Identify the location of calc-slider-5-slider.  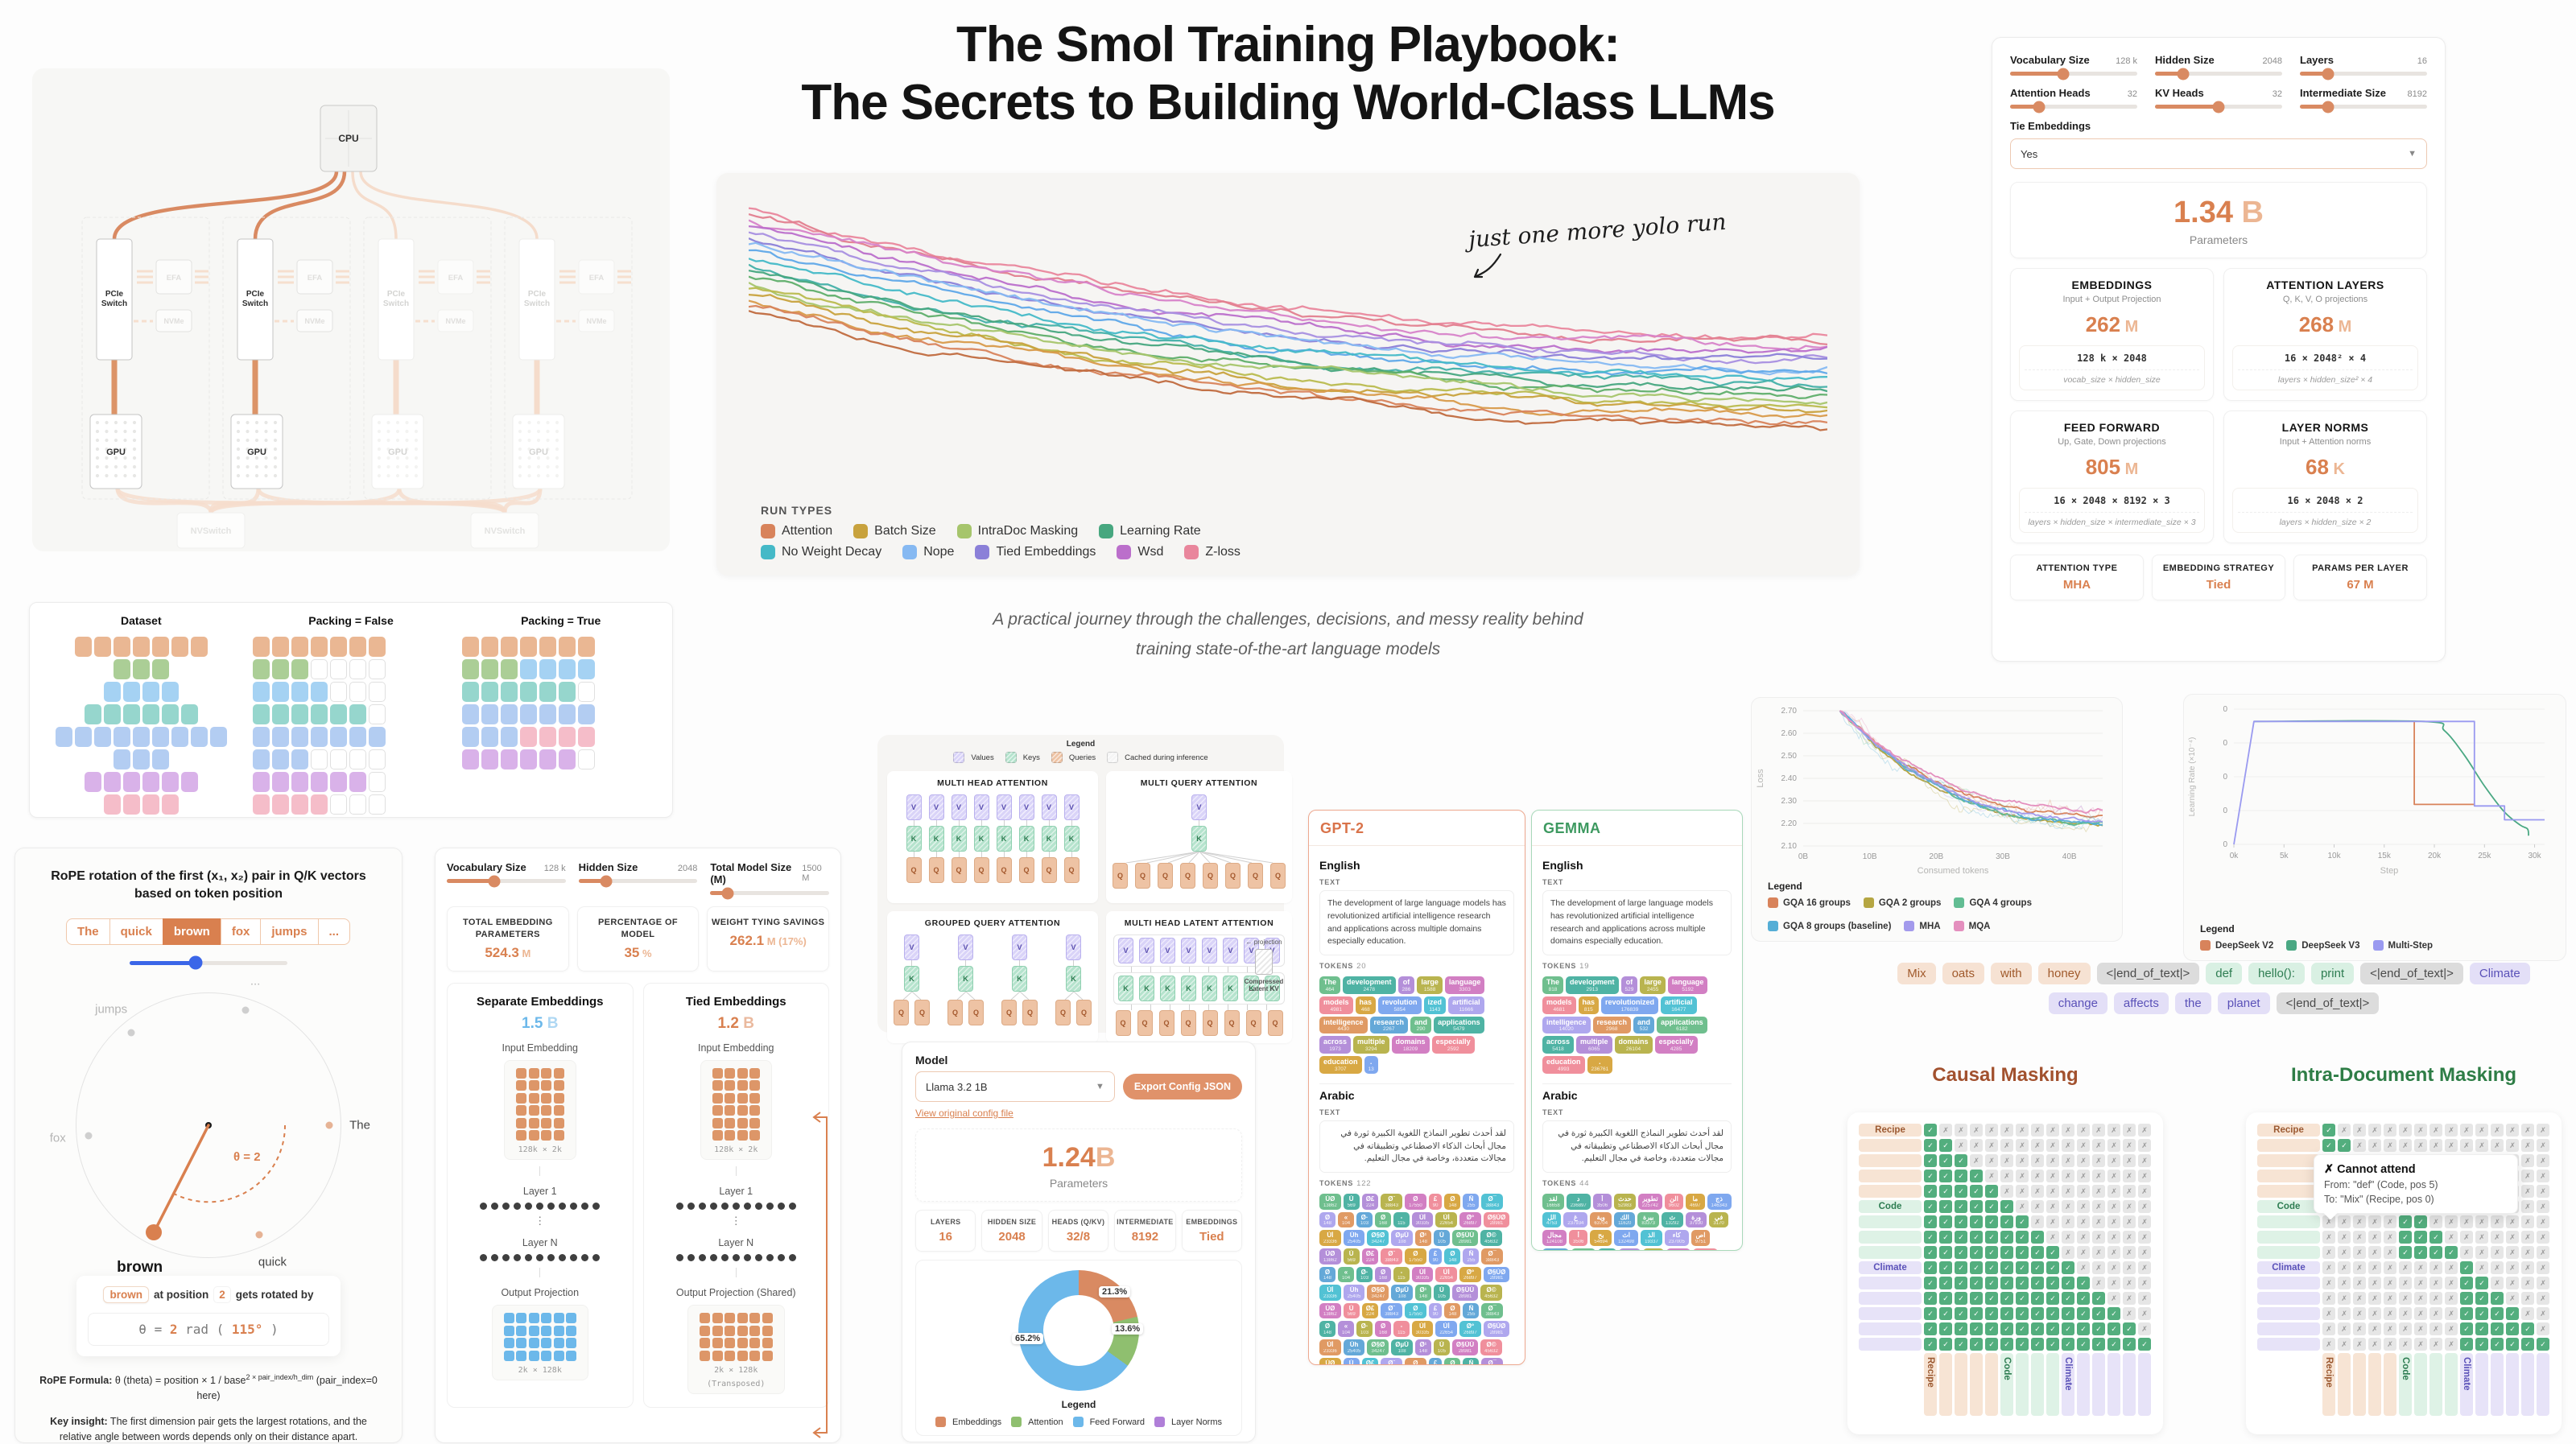
(2363, 107).